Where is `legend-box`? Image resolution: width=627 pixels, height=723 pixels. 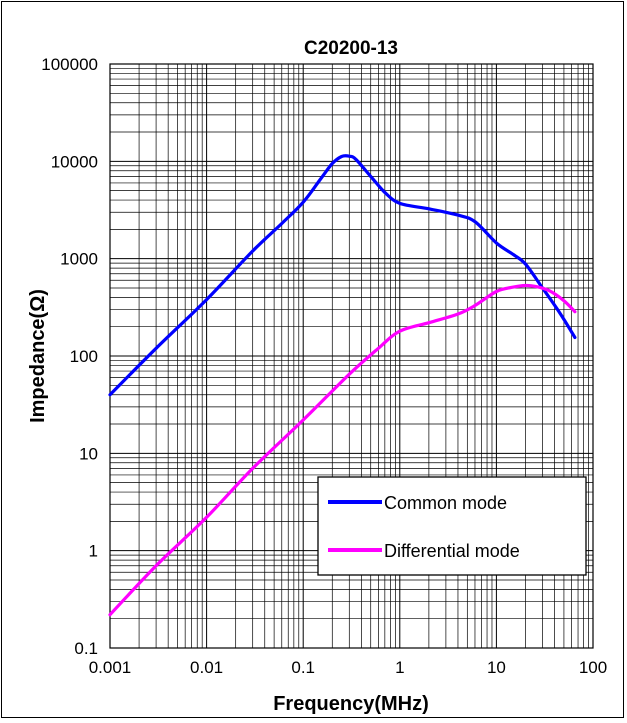
legend-box is located at coordinates (452, 526).